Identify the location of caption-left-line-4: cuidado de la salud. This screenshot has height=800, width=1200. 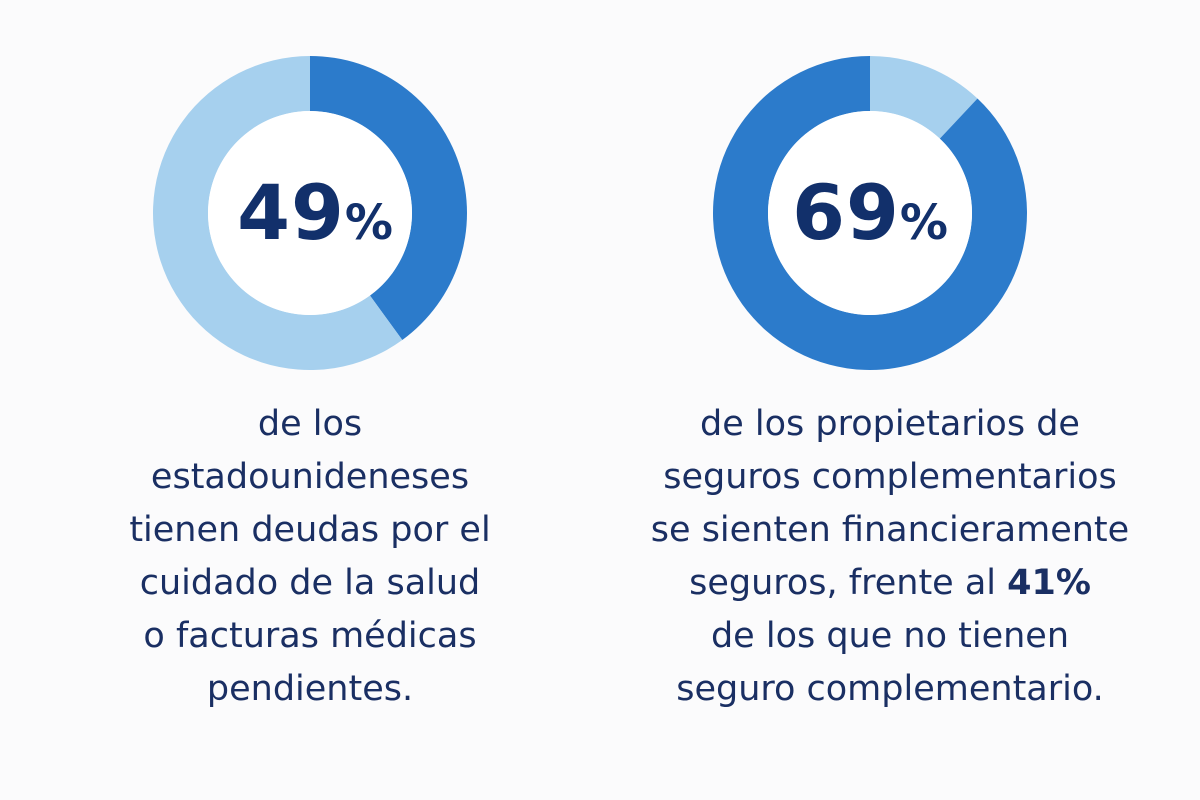
(310, 583).